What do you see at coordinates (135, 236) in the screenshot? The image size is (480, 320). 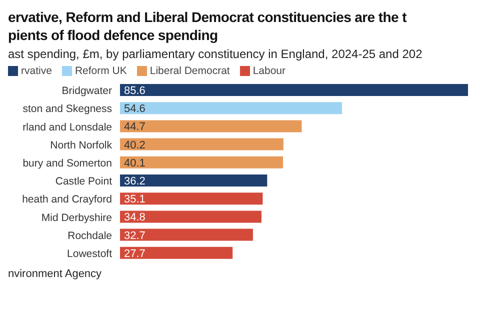 I see `data-label: 32.7` at bounding box center [135, 236].